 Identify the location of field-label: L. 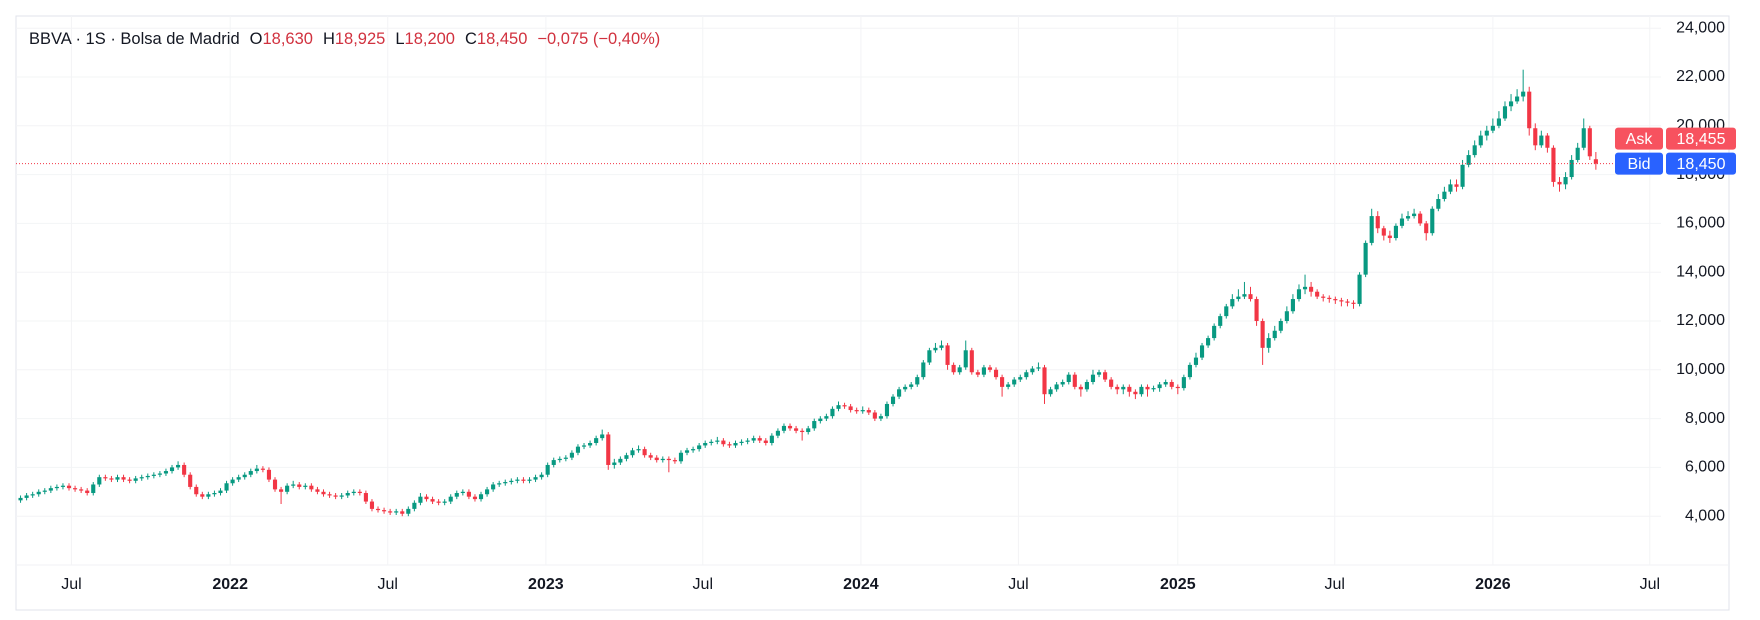
(400, 39).